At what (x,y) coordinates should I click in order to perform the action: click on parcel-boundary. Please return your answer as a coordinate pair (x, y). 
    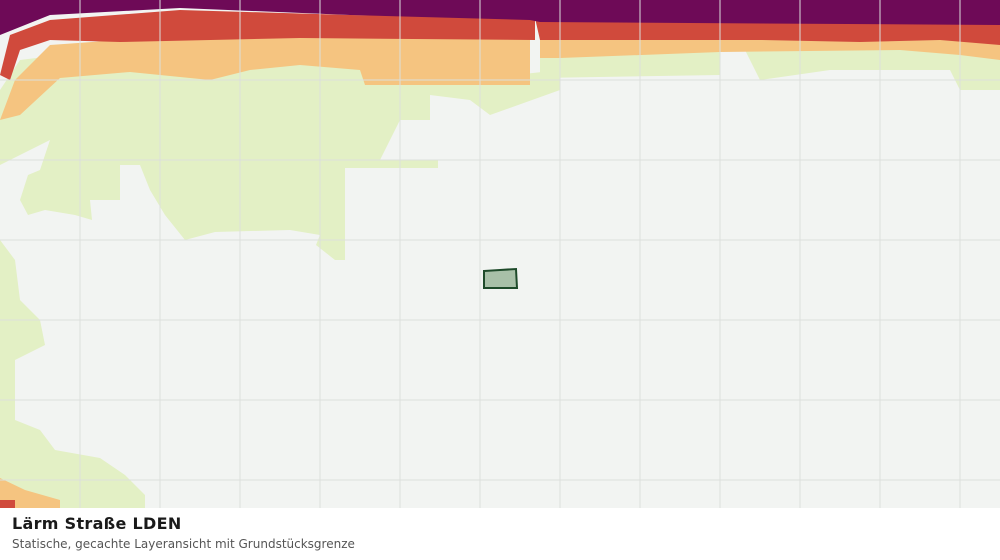
    Looking at the image, I should click on (501, 278).